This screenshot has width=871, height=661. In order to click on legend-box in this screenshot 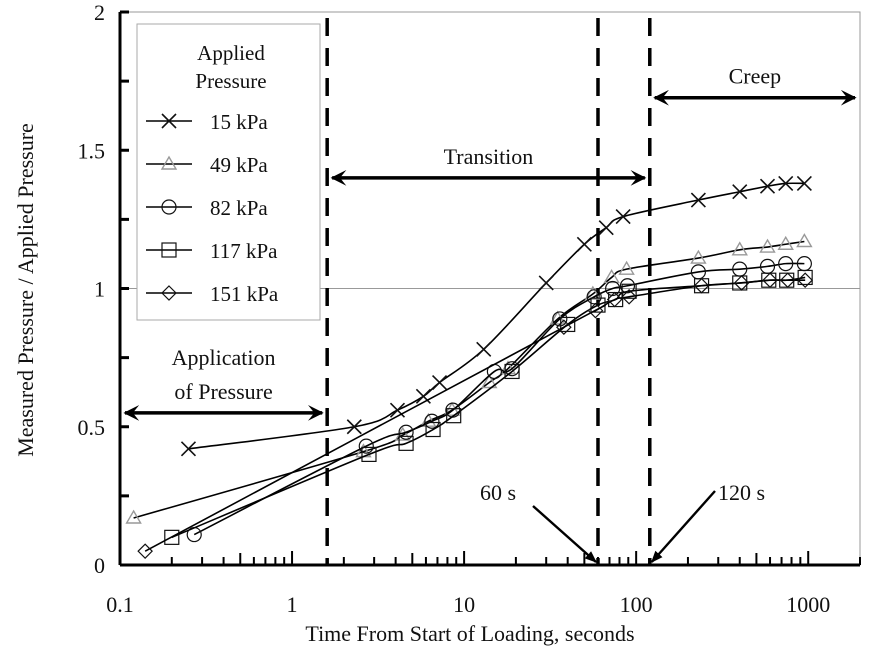, I will do `click(228, 172)`.